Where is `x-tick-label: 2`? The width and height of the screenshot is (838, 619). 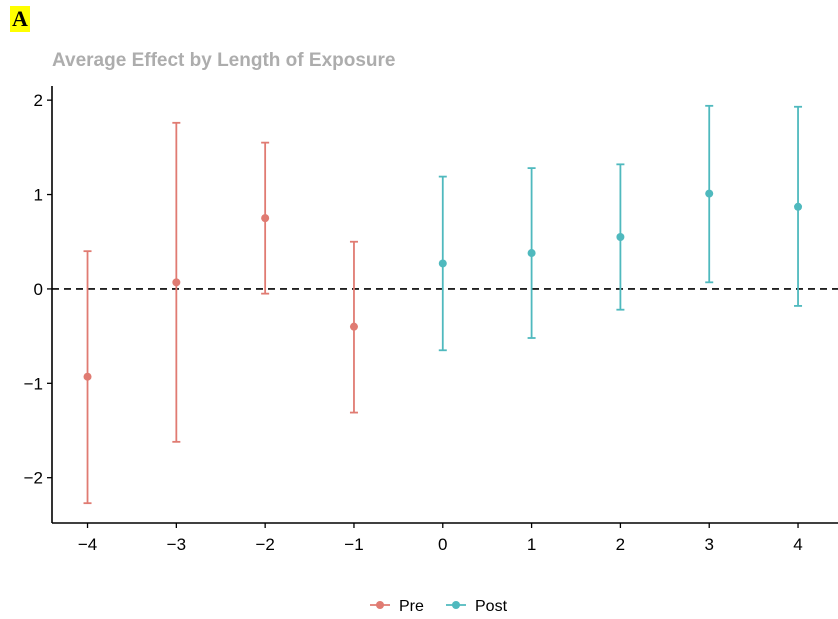 x-tick-label: 2 is located at coordinates (620, 544).